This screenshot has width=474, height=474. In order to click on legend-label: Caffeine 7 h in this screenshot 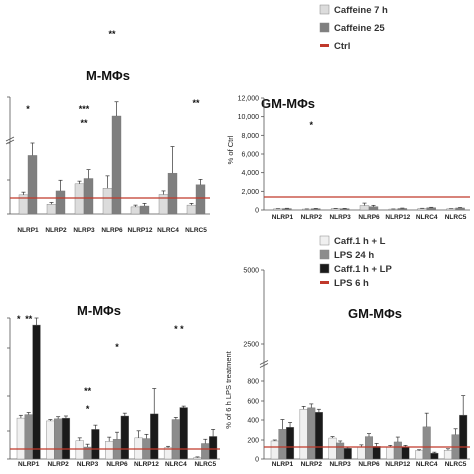, I will do `click(361, 10)`.